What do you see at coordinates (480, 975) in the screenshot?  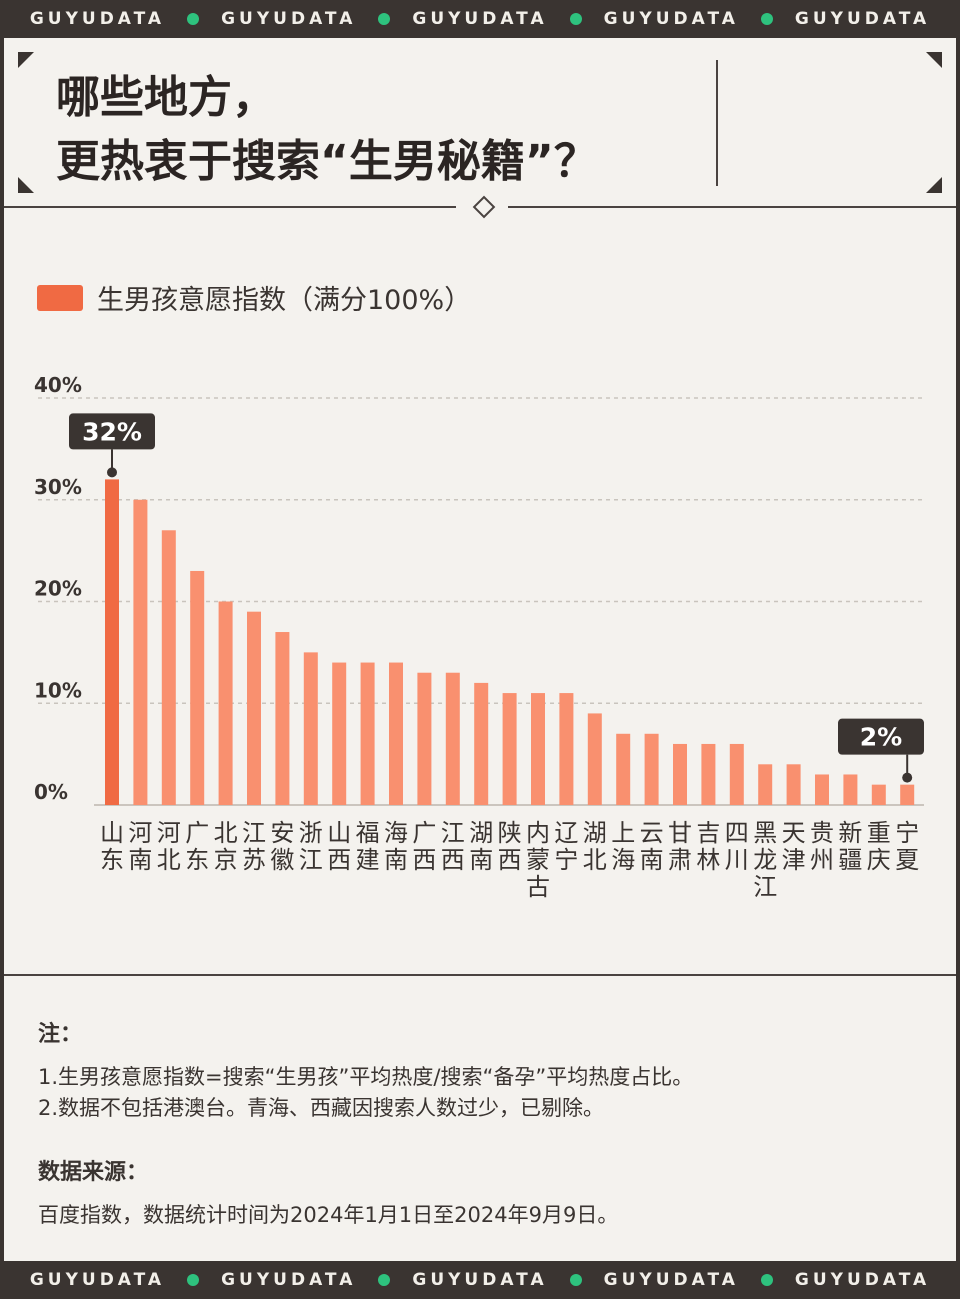 I see `notes-rule` at bounding box center [480, 975].